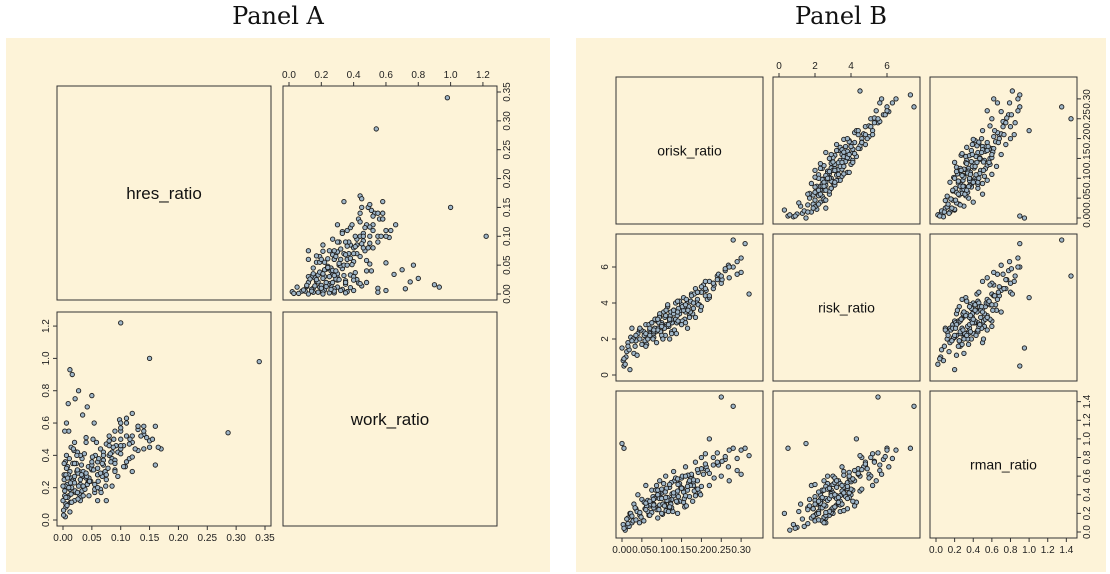  Describe the element at coordinates (1011, 550) in the screenshot. I see `x-tick-label: 0.8` at that location.